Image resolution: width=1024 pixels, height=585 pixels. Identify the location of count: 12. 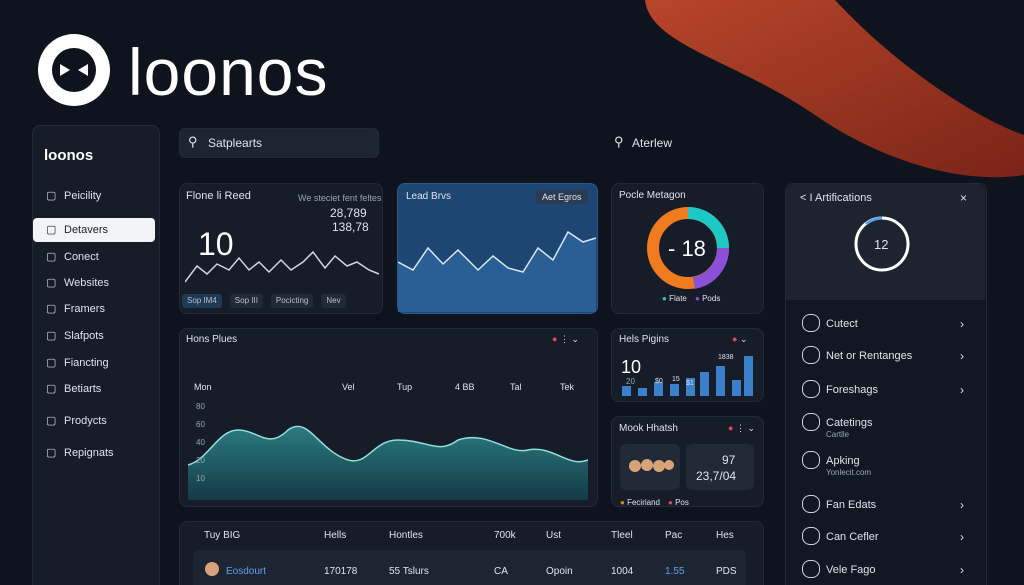
(881, 244).